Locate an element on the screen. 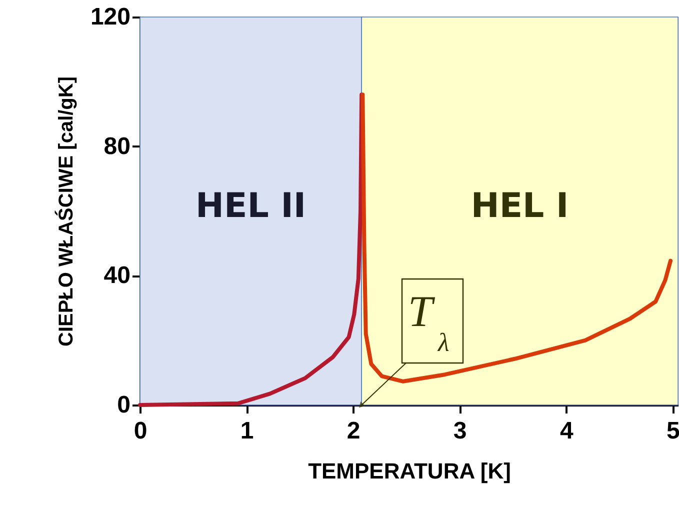  y-tick-label: 120 is located at coordinates (110, 17).